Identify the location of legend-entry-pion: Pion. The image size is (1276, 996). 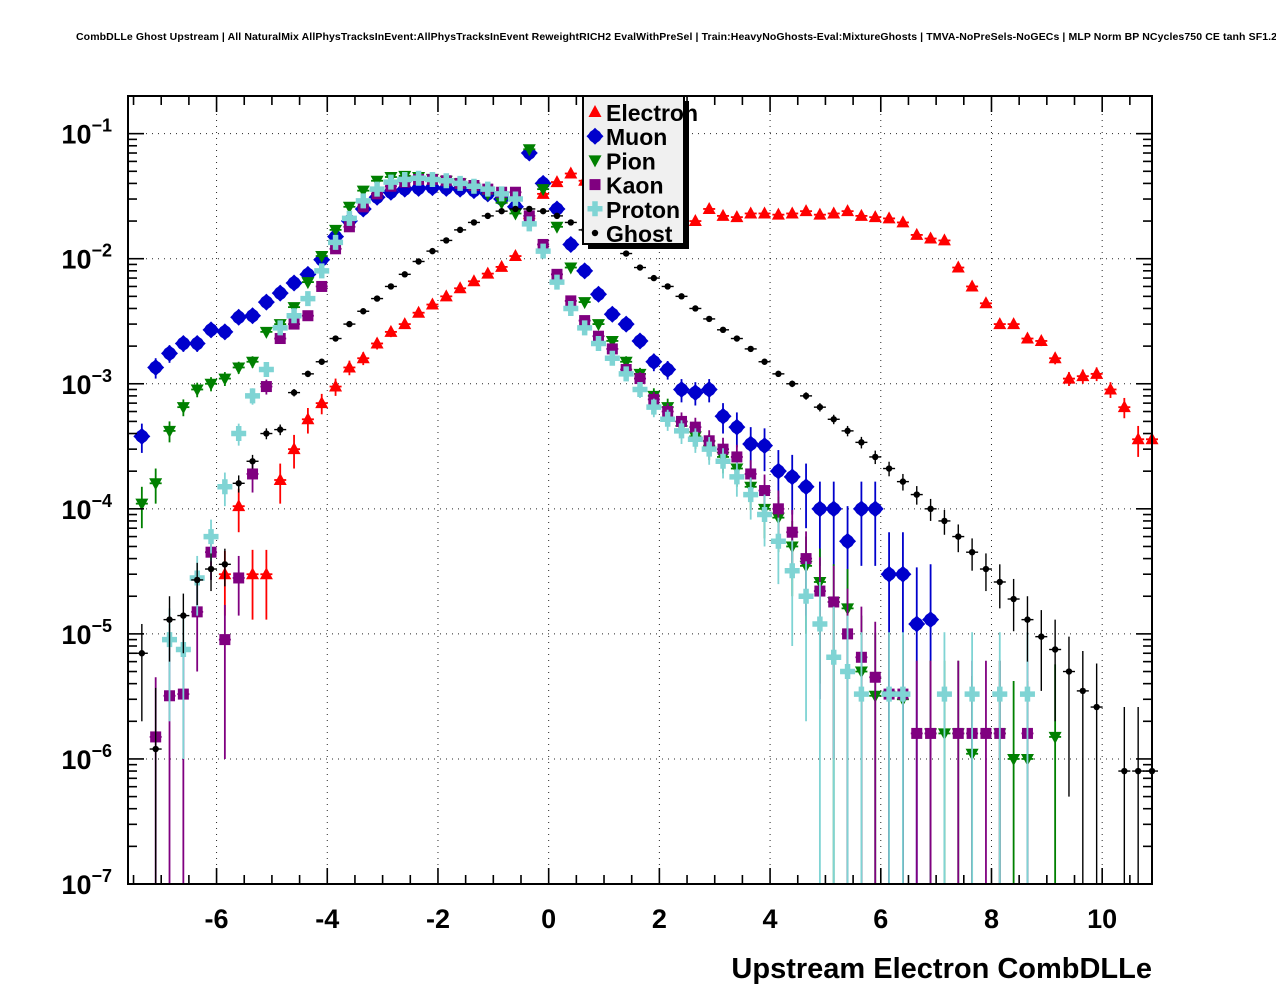
(622, 161).